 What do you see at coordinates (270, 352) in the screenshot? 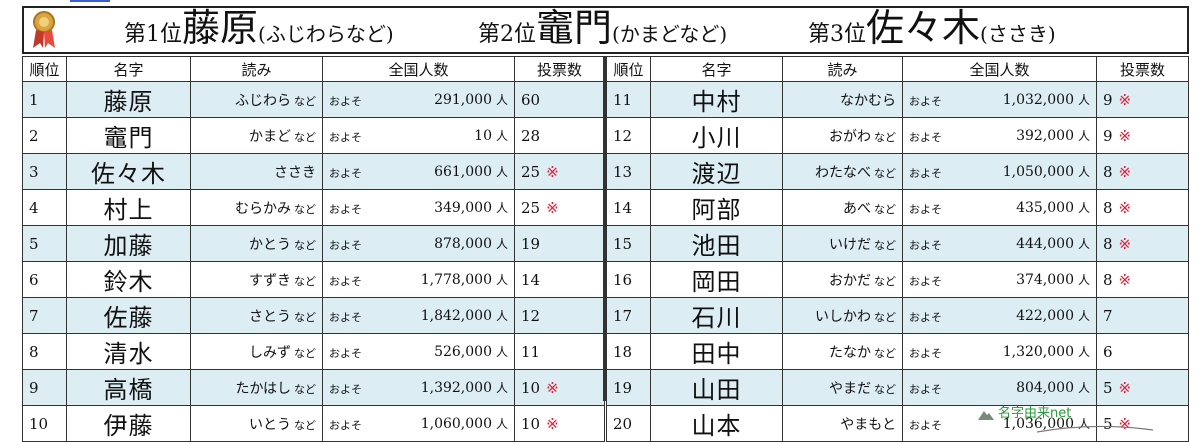
I see `reading-text: しみず` at bounding box center [270, 352].